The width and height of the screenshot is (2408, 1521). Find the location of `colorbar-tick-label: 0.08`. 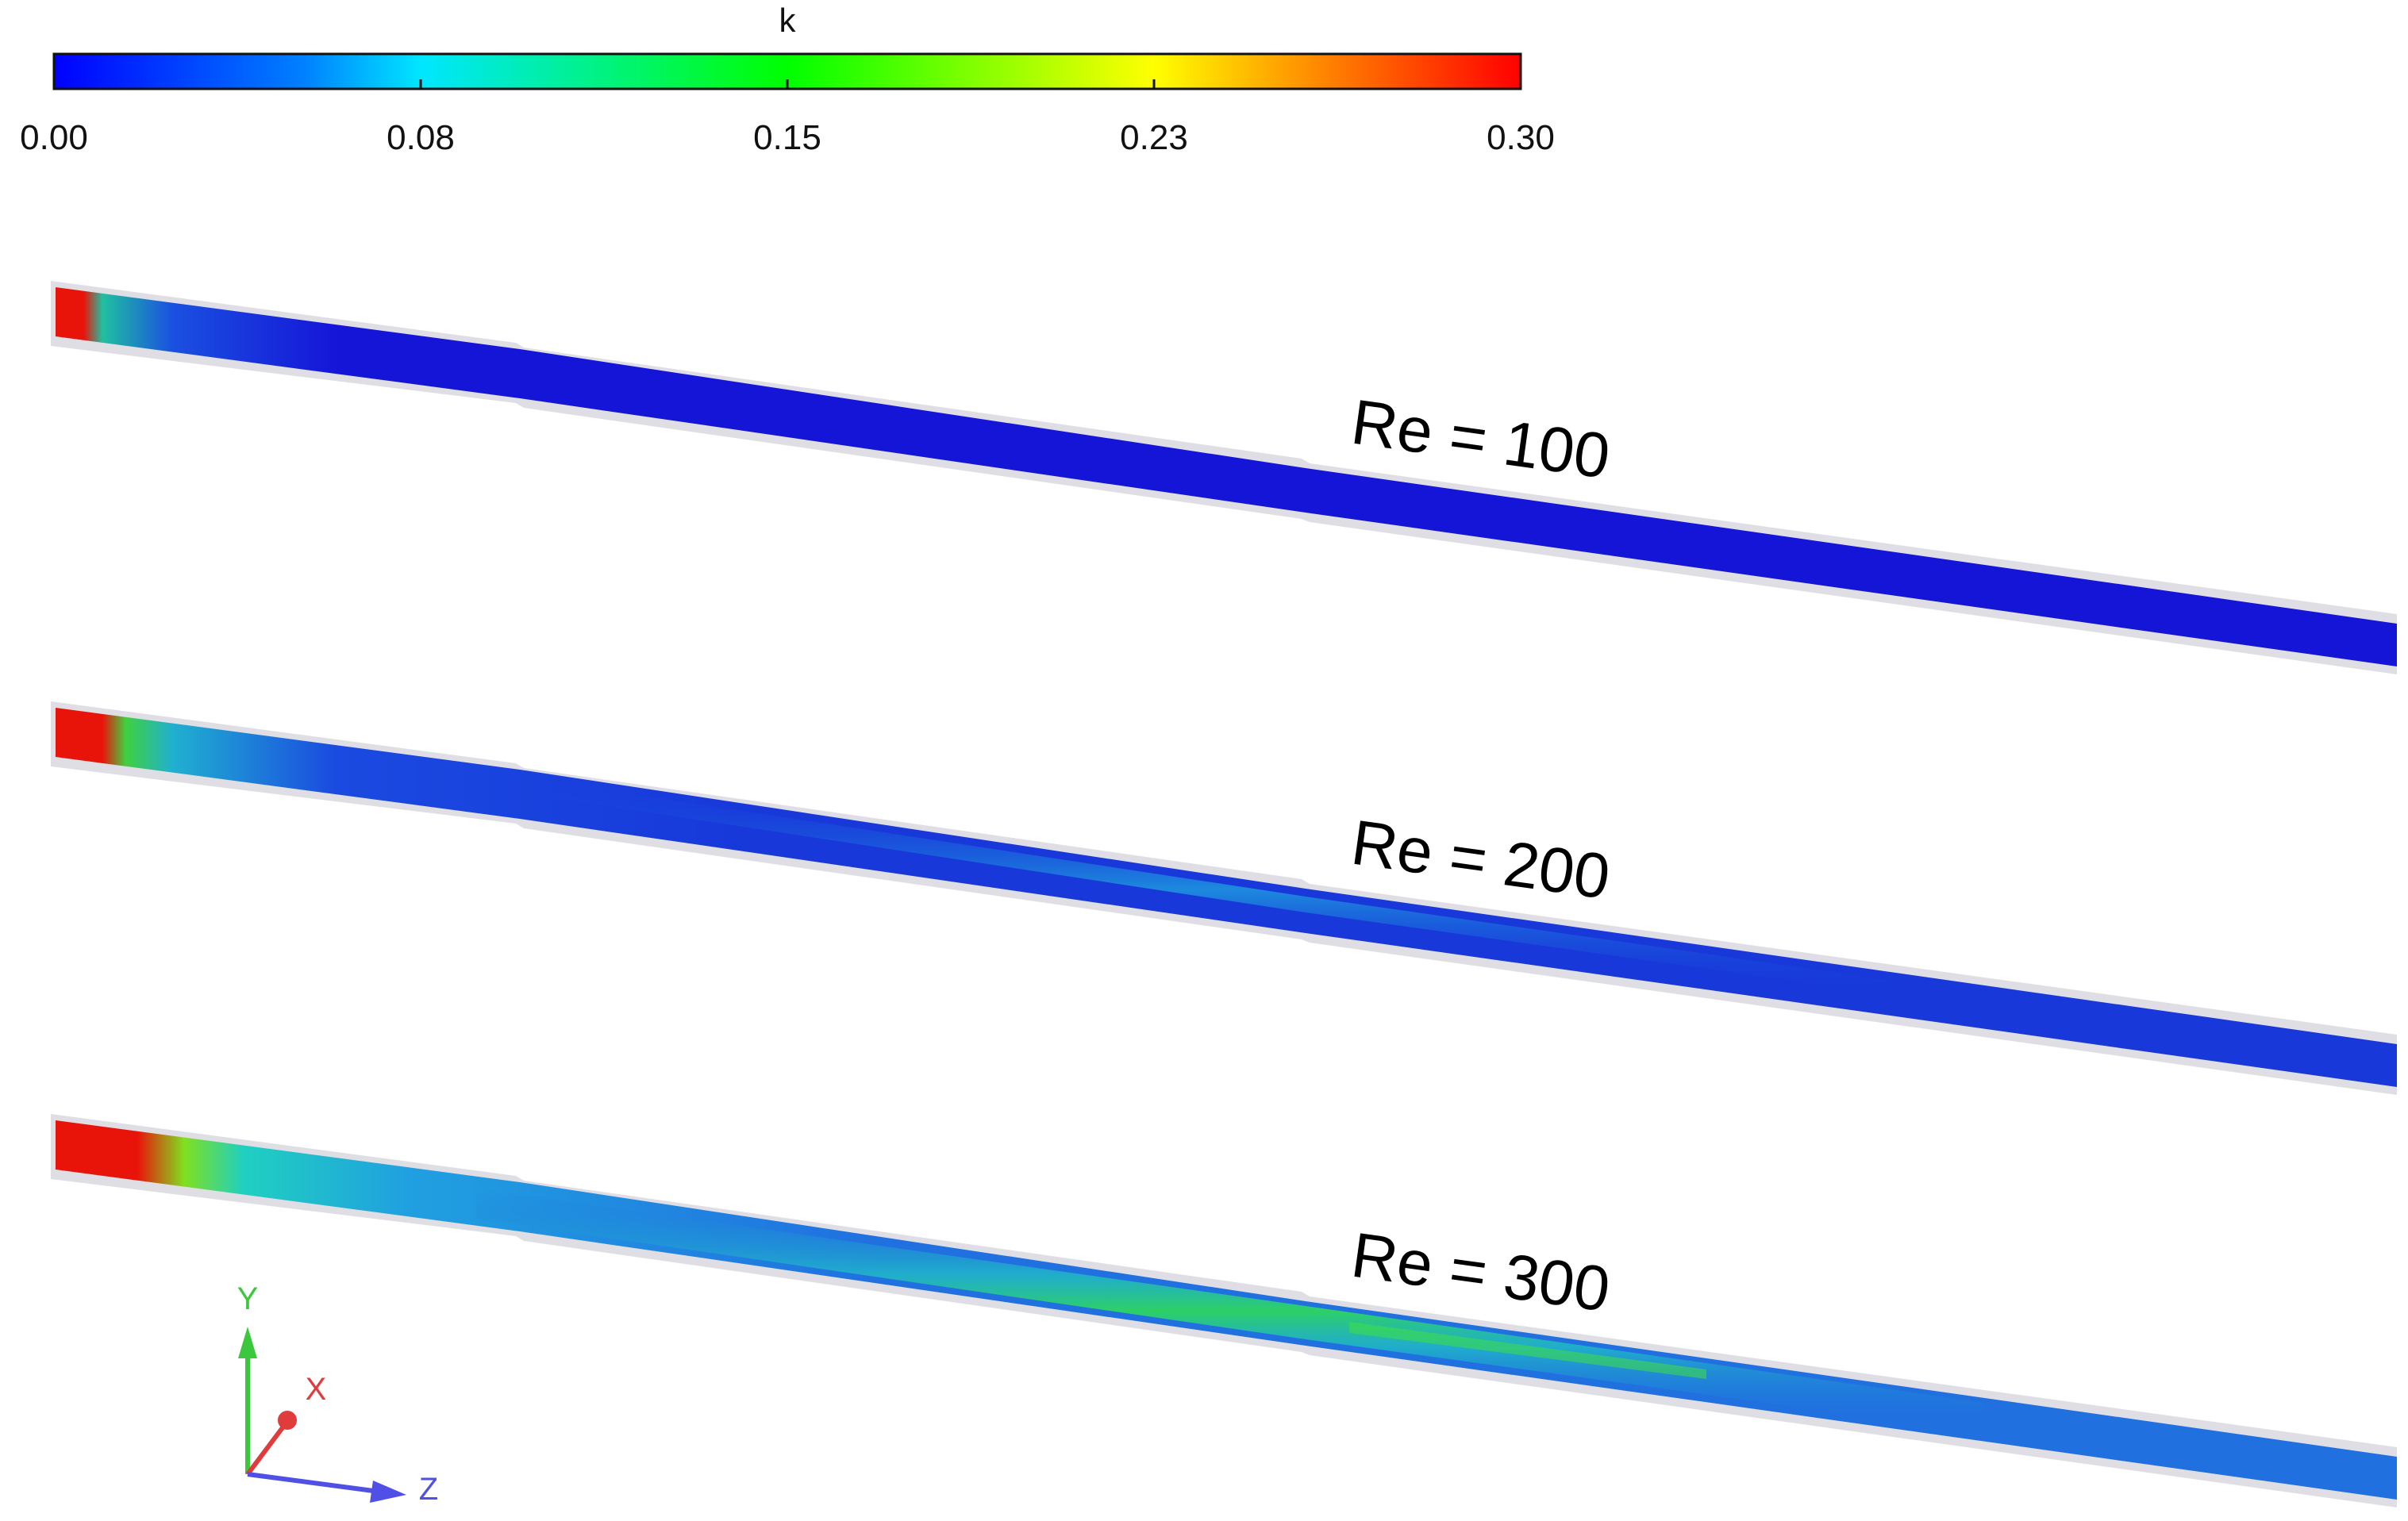

colorbar-tick-label: 0.08 is located at coordinates (421, 137).